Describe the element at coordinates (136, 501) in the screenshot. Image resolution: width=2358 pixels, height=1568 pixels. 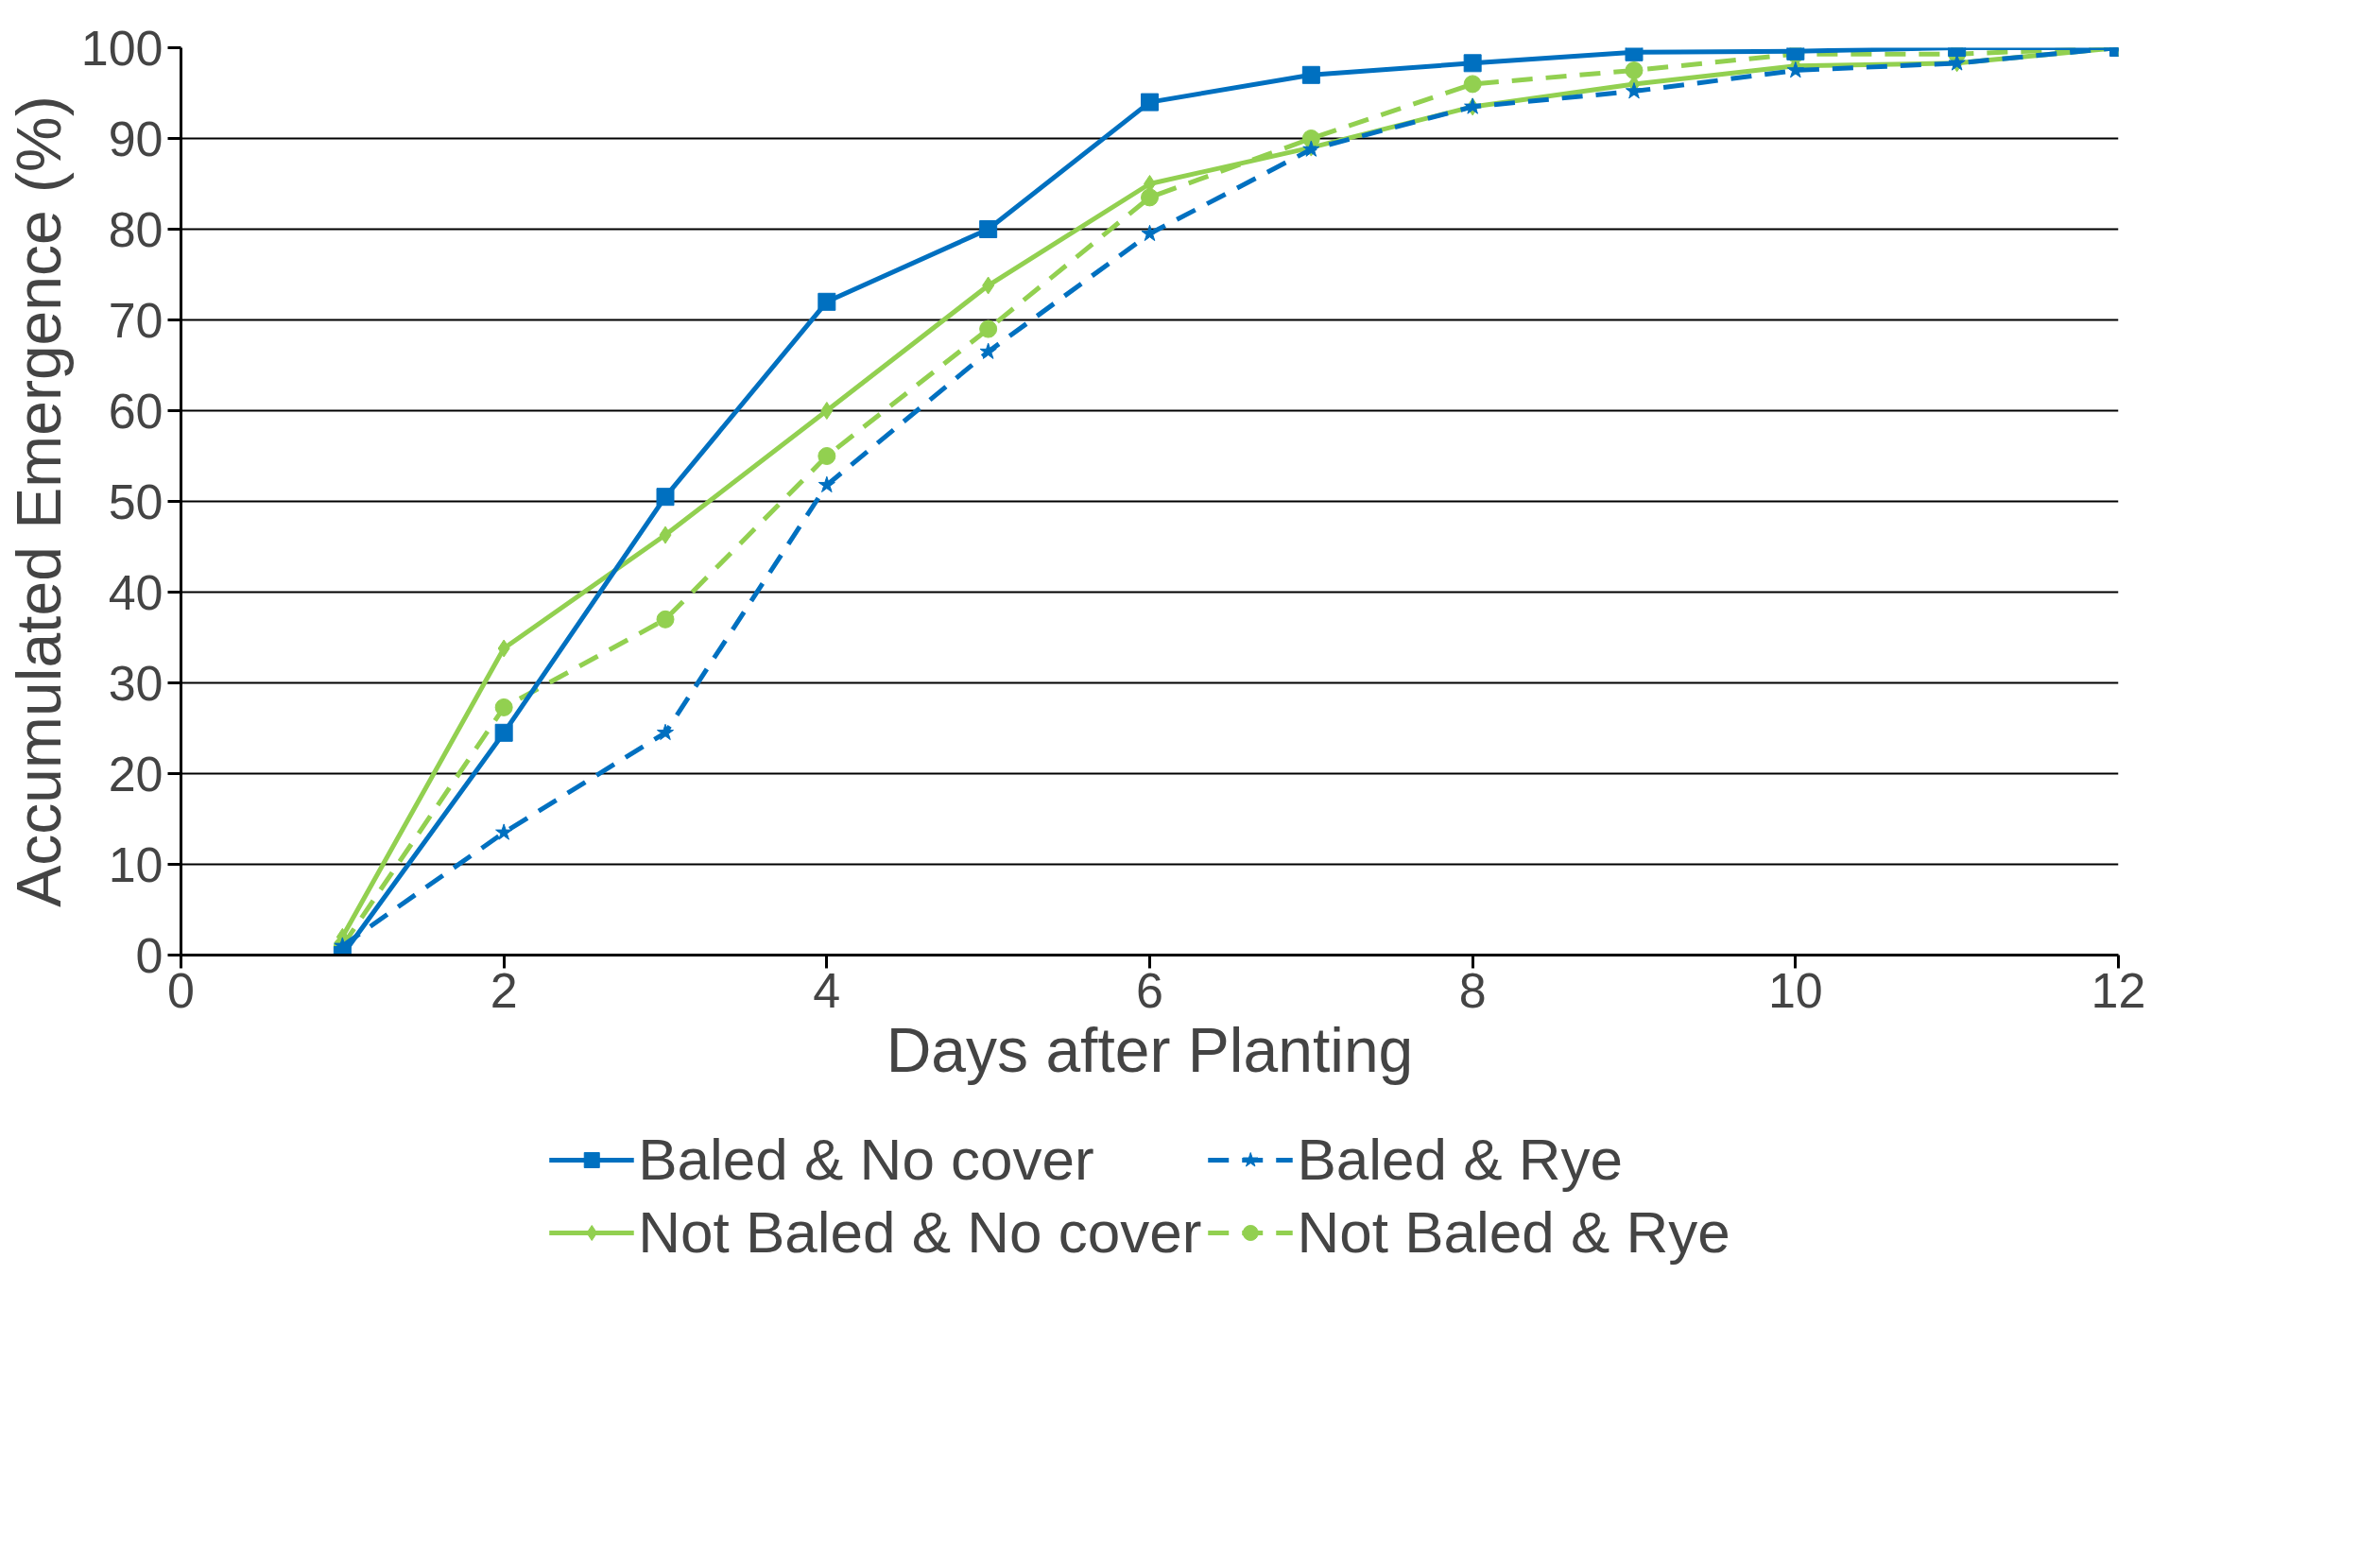
I see `y-tick-label: 50` at that location.